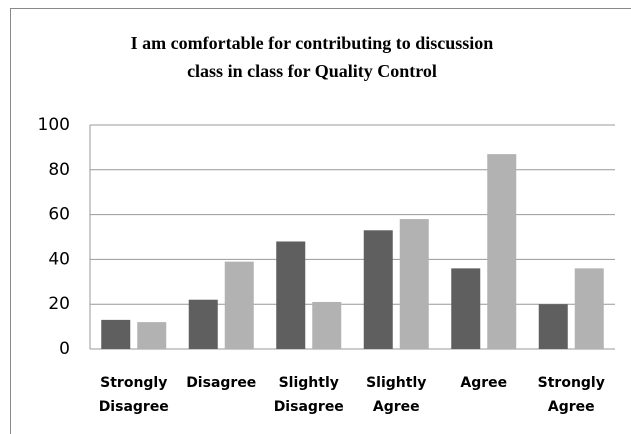 The height and width of the screenshot is (434, 631). I want to click on y-tick-label: 0, so click(64, 349).